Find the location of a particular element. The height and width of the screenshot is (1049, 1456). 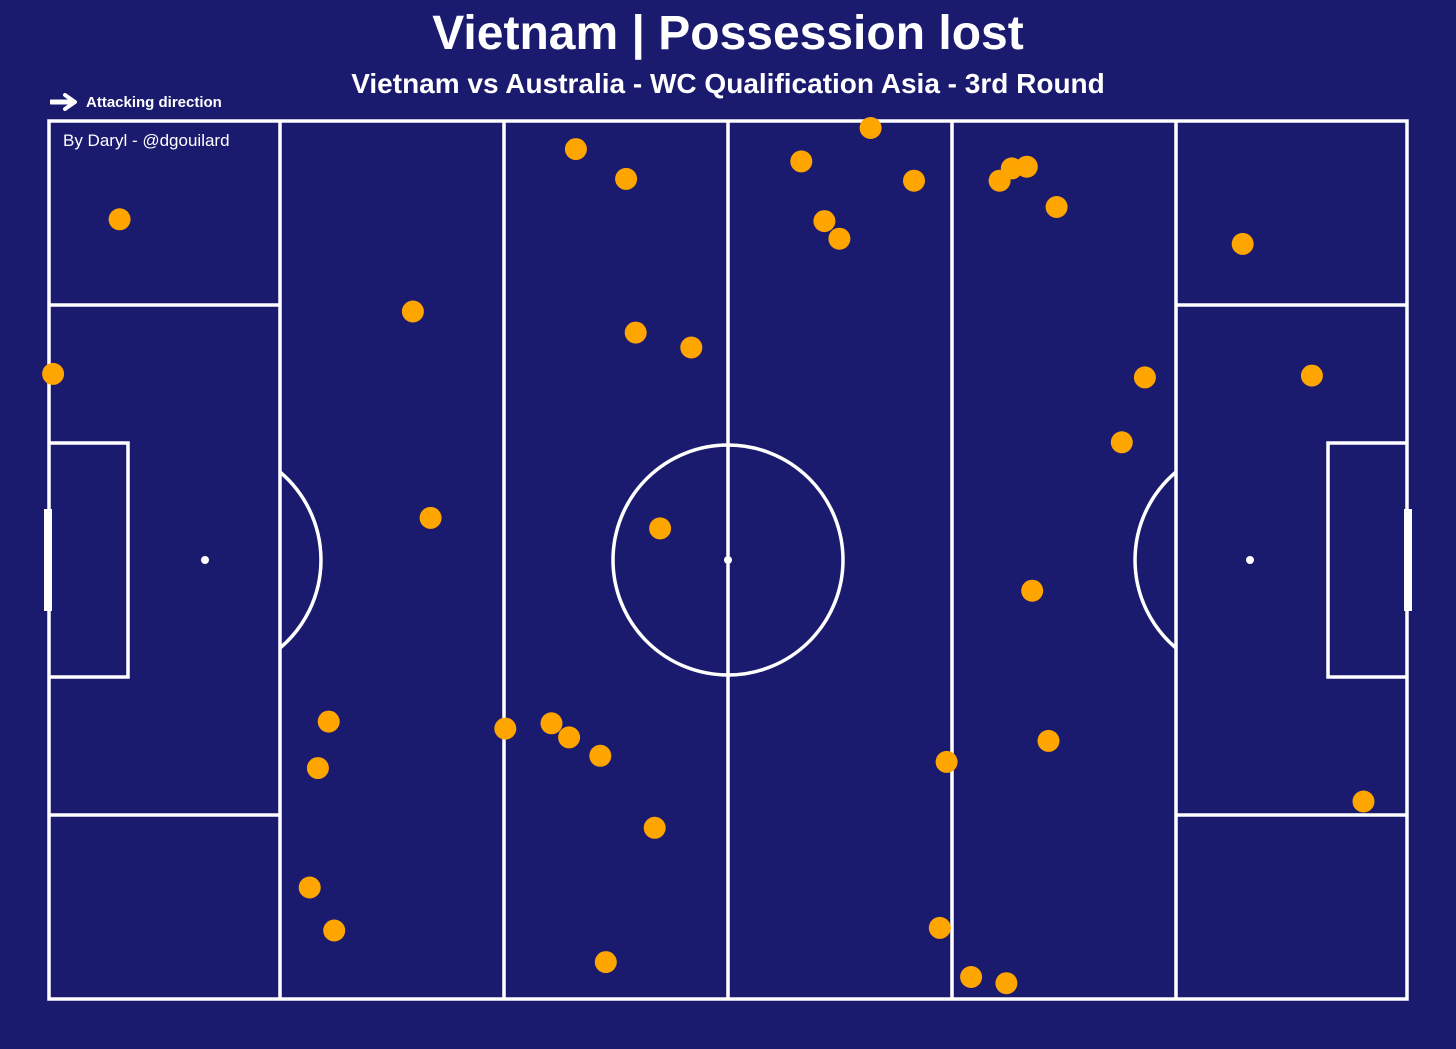

right-penalty-spot is located at coordinates (1250, 560).